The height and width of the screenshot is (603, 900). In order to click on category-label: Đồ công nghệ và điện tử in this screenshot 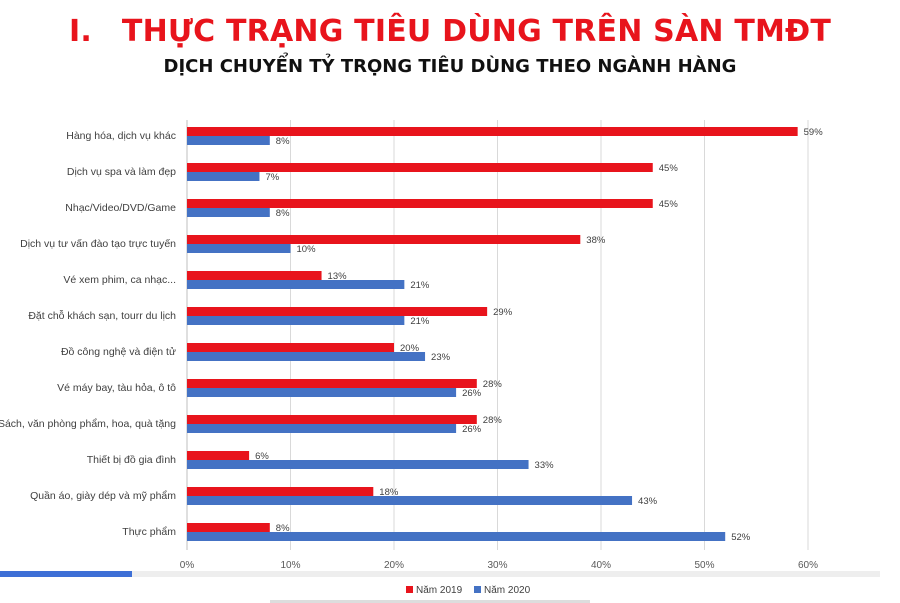, I will do `click(118, 352)`.